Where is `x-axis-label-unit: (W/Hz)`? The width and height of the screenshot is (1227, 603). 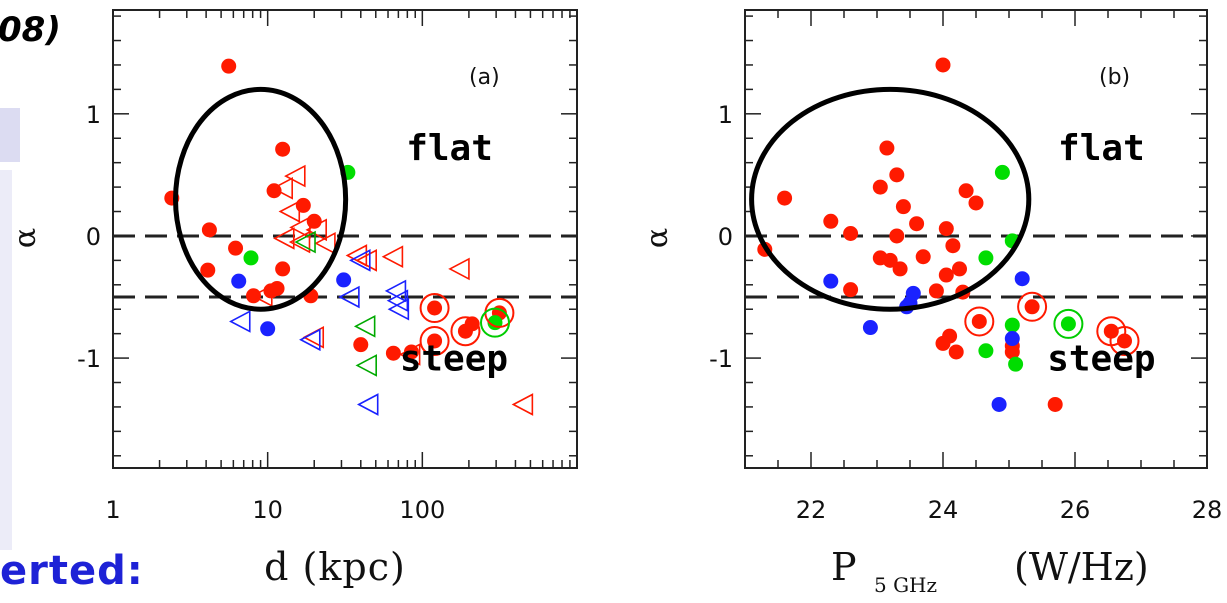
x-axis-label-unit: (W/Hz) is located at coordinates (1081, 567).